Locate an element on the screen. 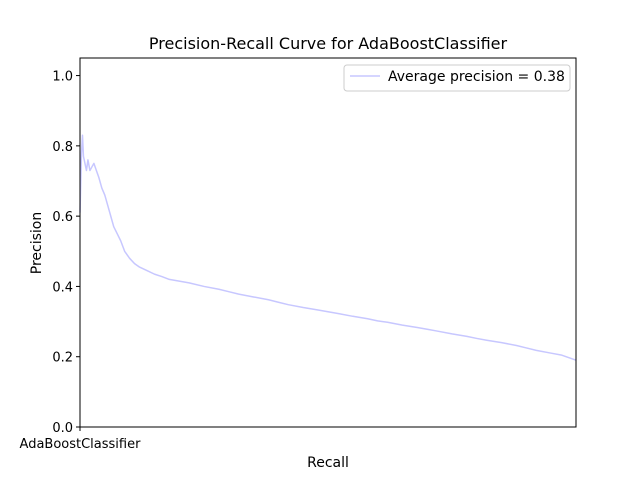  y-axis-label: Precision is located at coordinates (37, 243).